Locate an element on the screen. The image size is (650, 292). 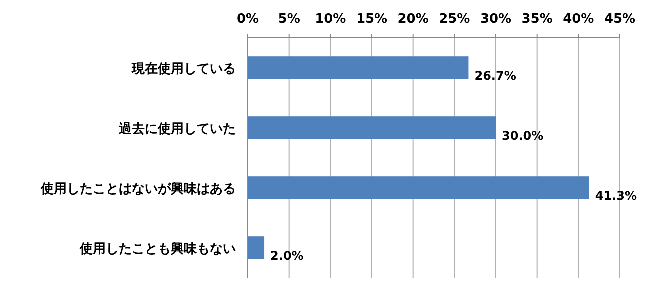
x-tick-label: 40% is located at coordinates (578, 19).